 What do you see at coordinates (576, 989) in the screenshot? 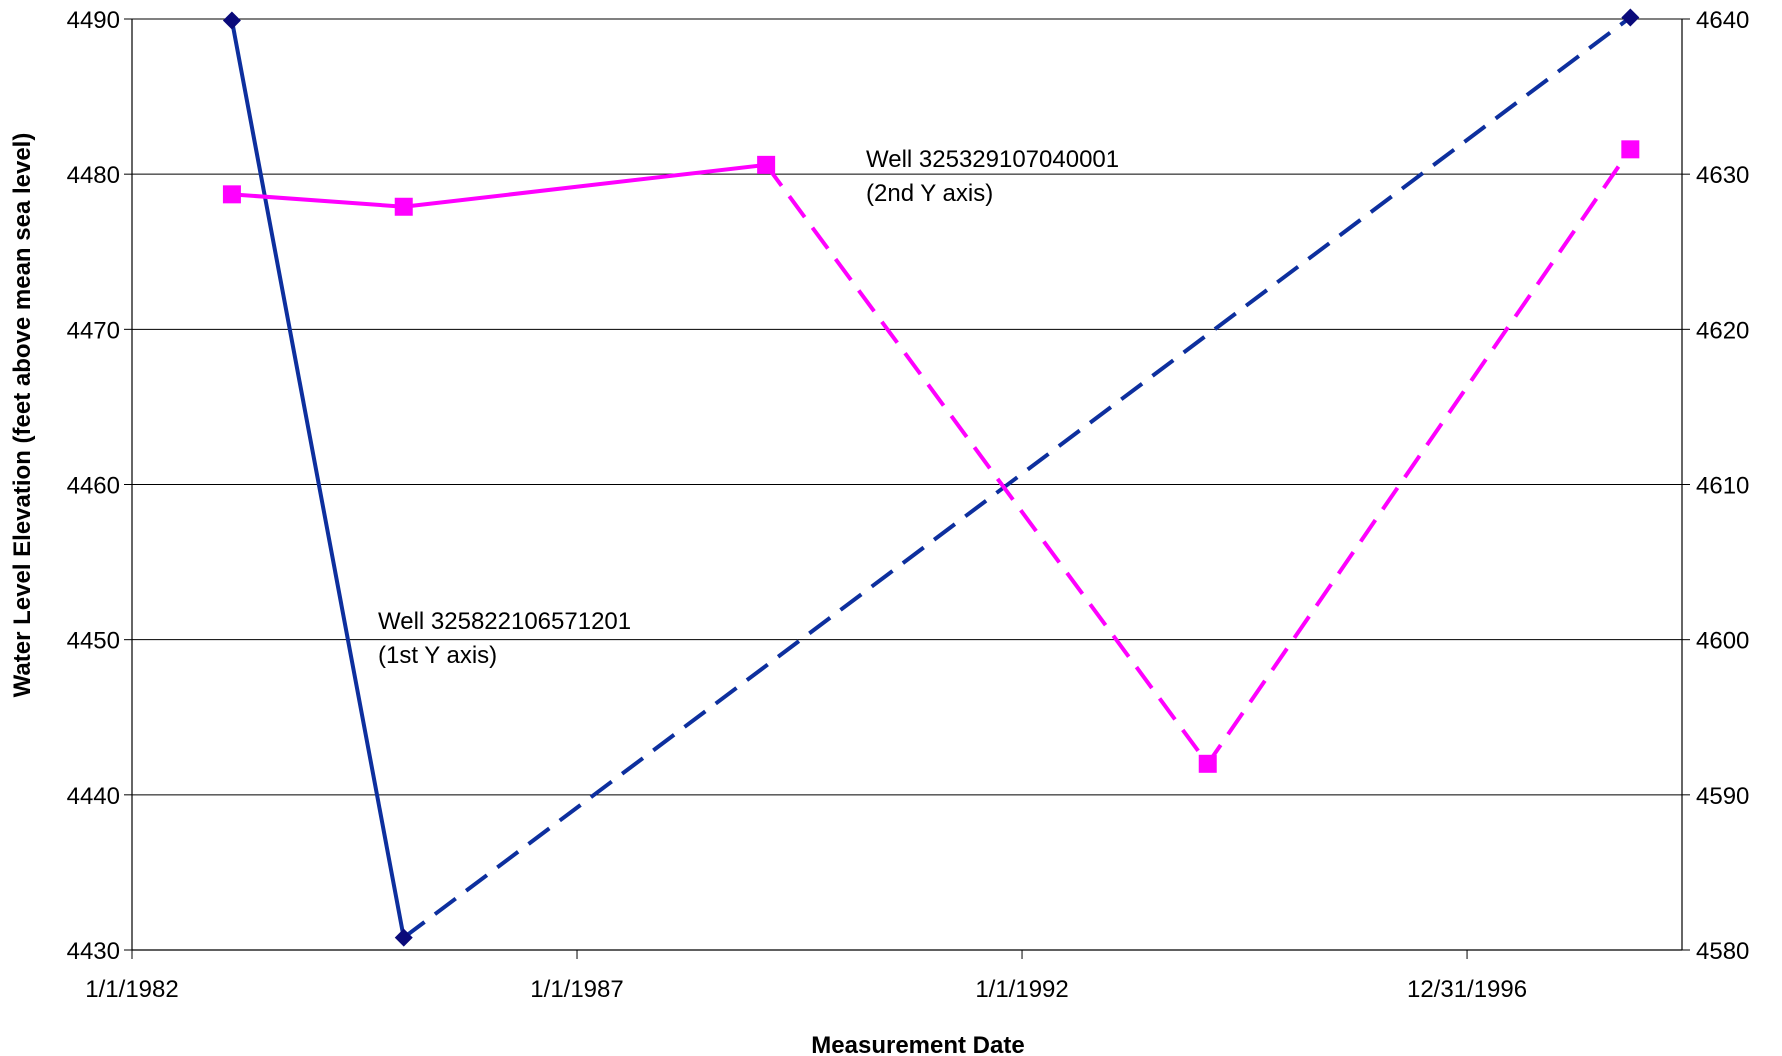
I see `x-tick-label: 1/1/1987` at bounding box center [576, 989].